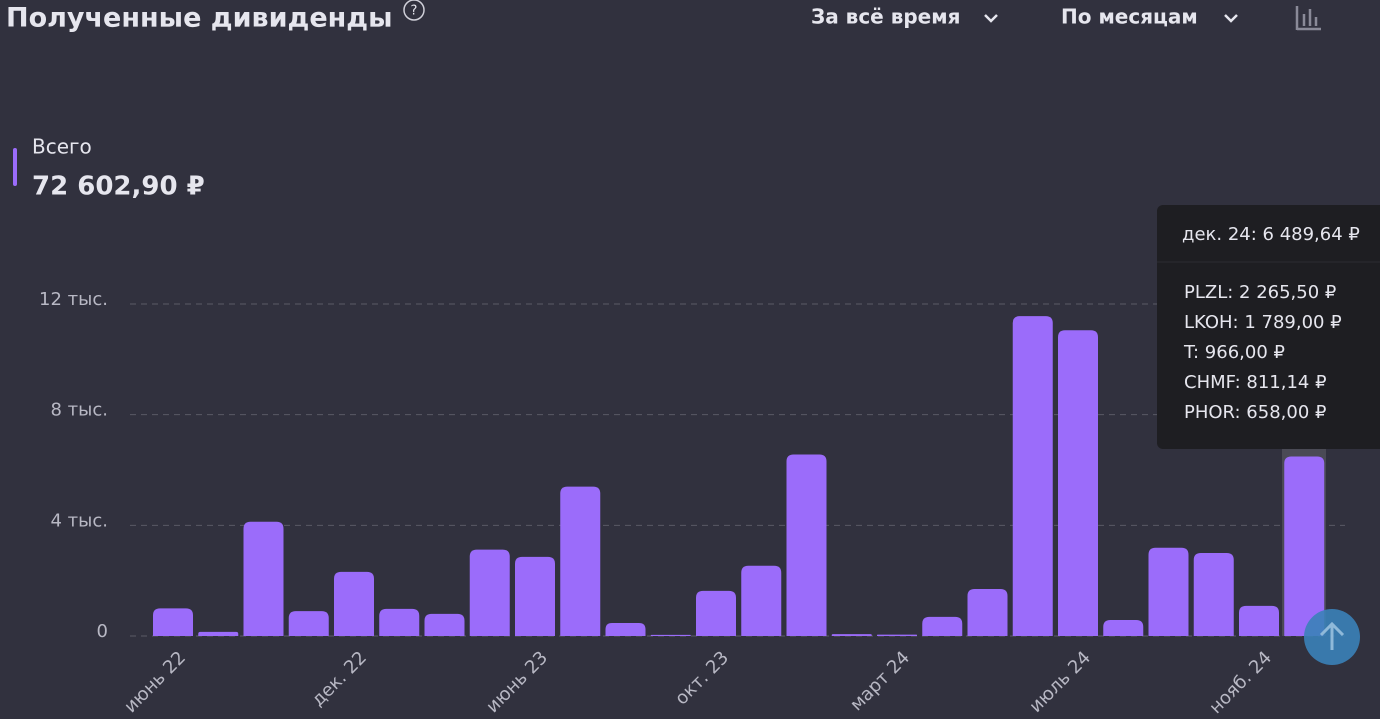 The image size is (1380, 719). I want to click on help-text: ?, so click(414, 11).